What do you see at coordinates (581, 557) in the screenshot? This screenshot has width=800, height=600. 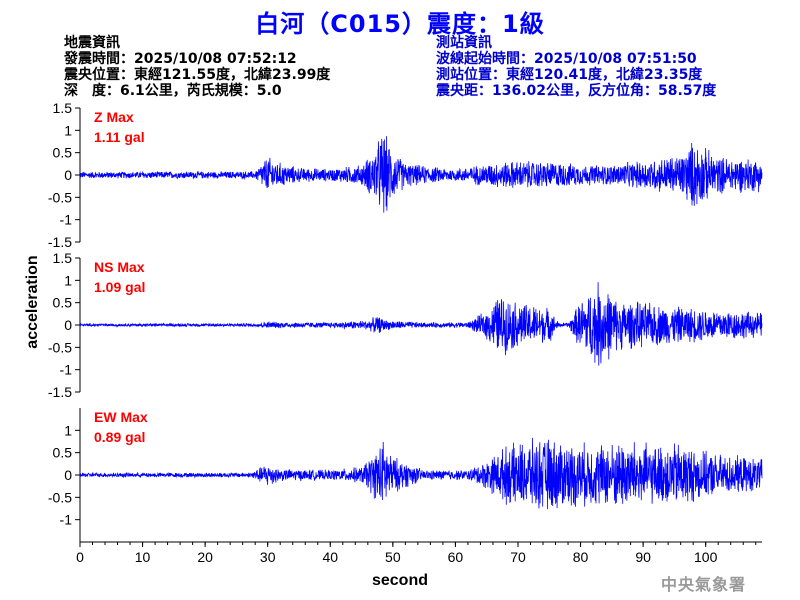 I see `x-tick-label: 80` at bounding box center [581, 557].